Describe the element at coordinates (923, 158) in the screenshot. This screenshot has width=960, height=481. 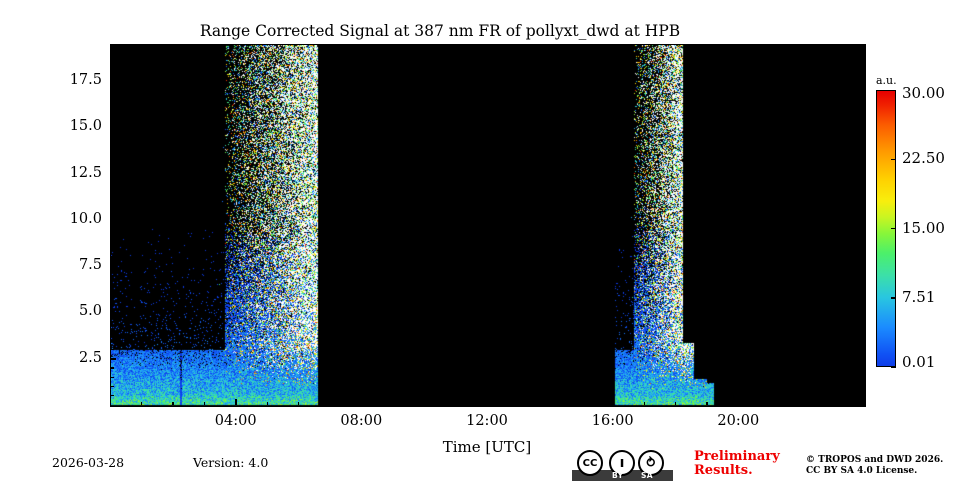
I see `colorbar-tick-label: 22.50` at that location.